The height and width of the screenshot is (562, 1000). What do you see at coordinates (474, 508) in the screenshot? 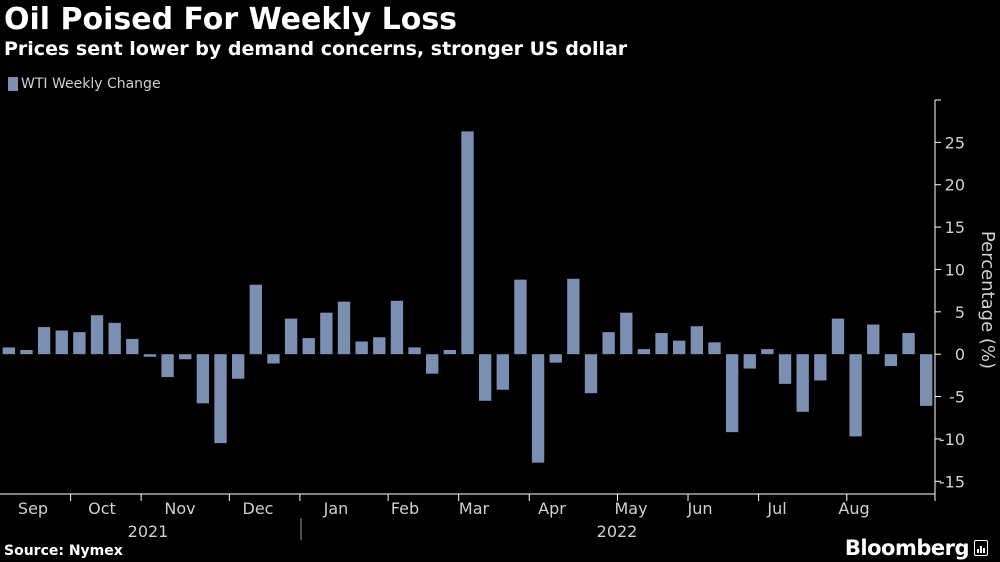
I see `x-tick-label: Mar` at bounding box center [474, 508].